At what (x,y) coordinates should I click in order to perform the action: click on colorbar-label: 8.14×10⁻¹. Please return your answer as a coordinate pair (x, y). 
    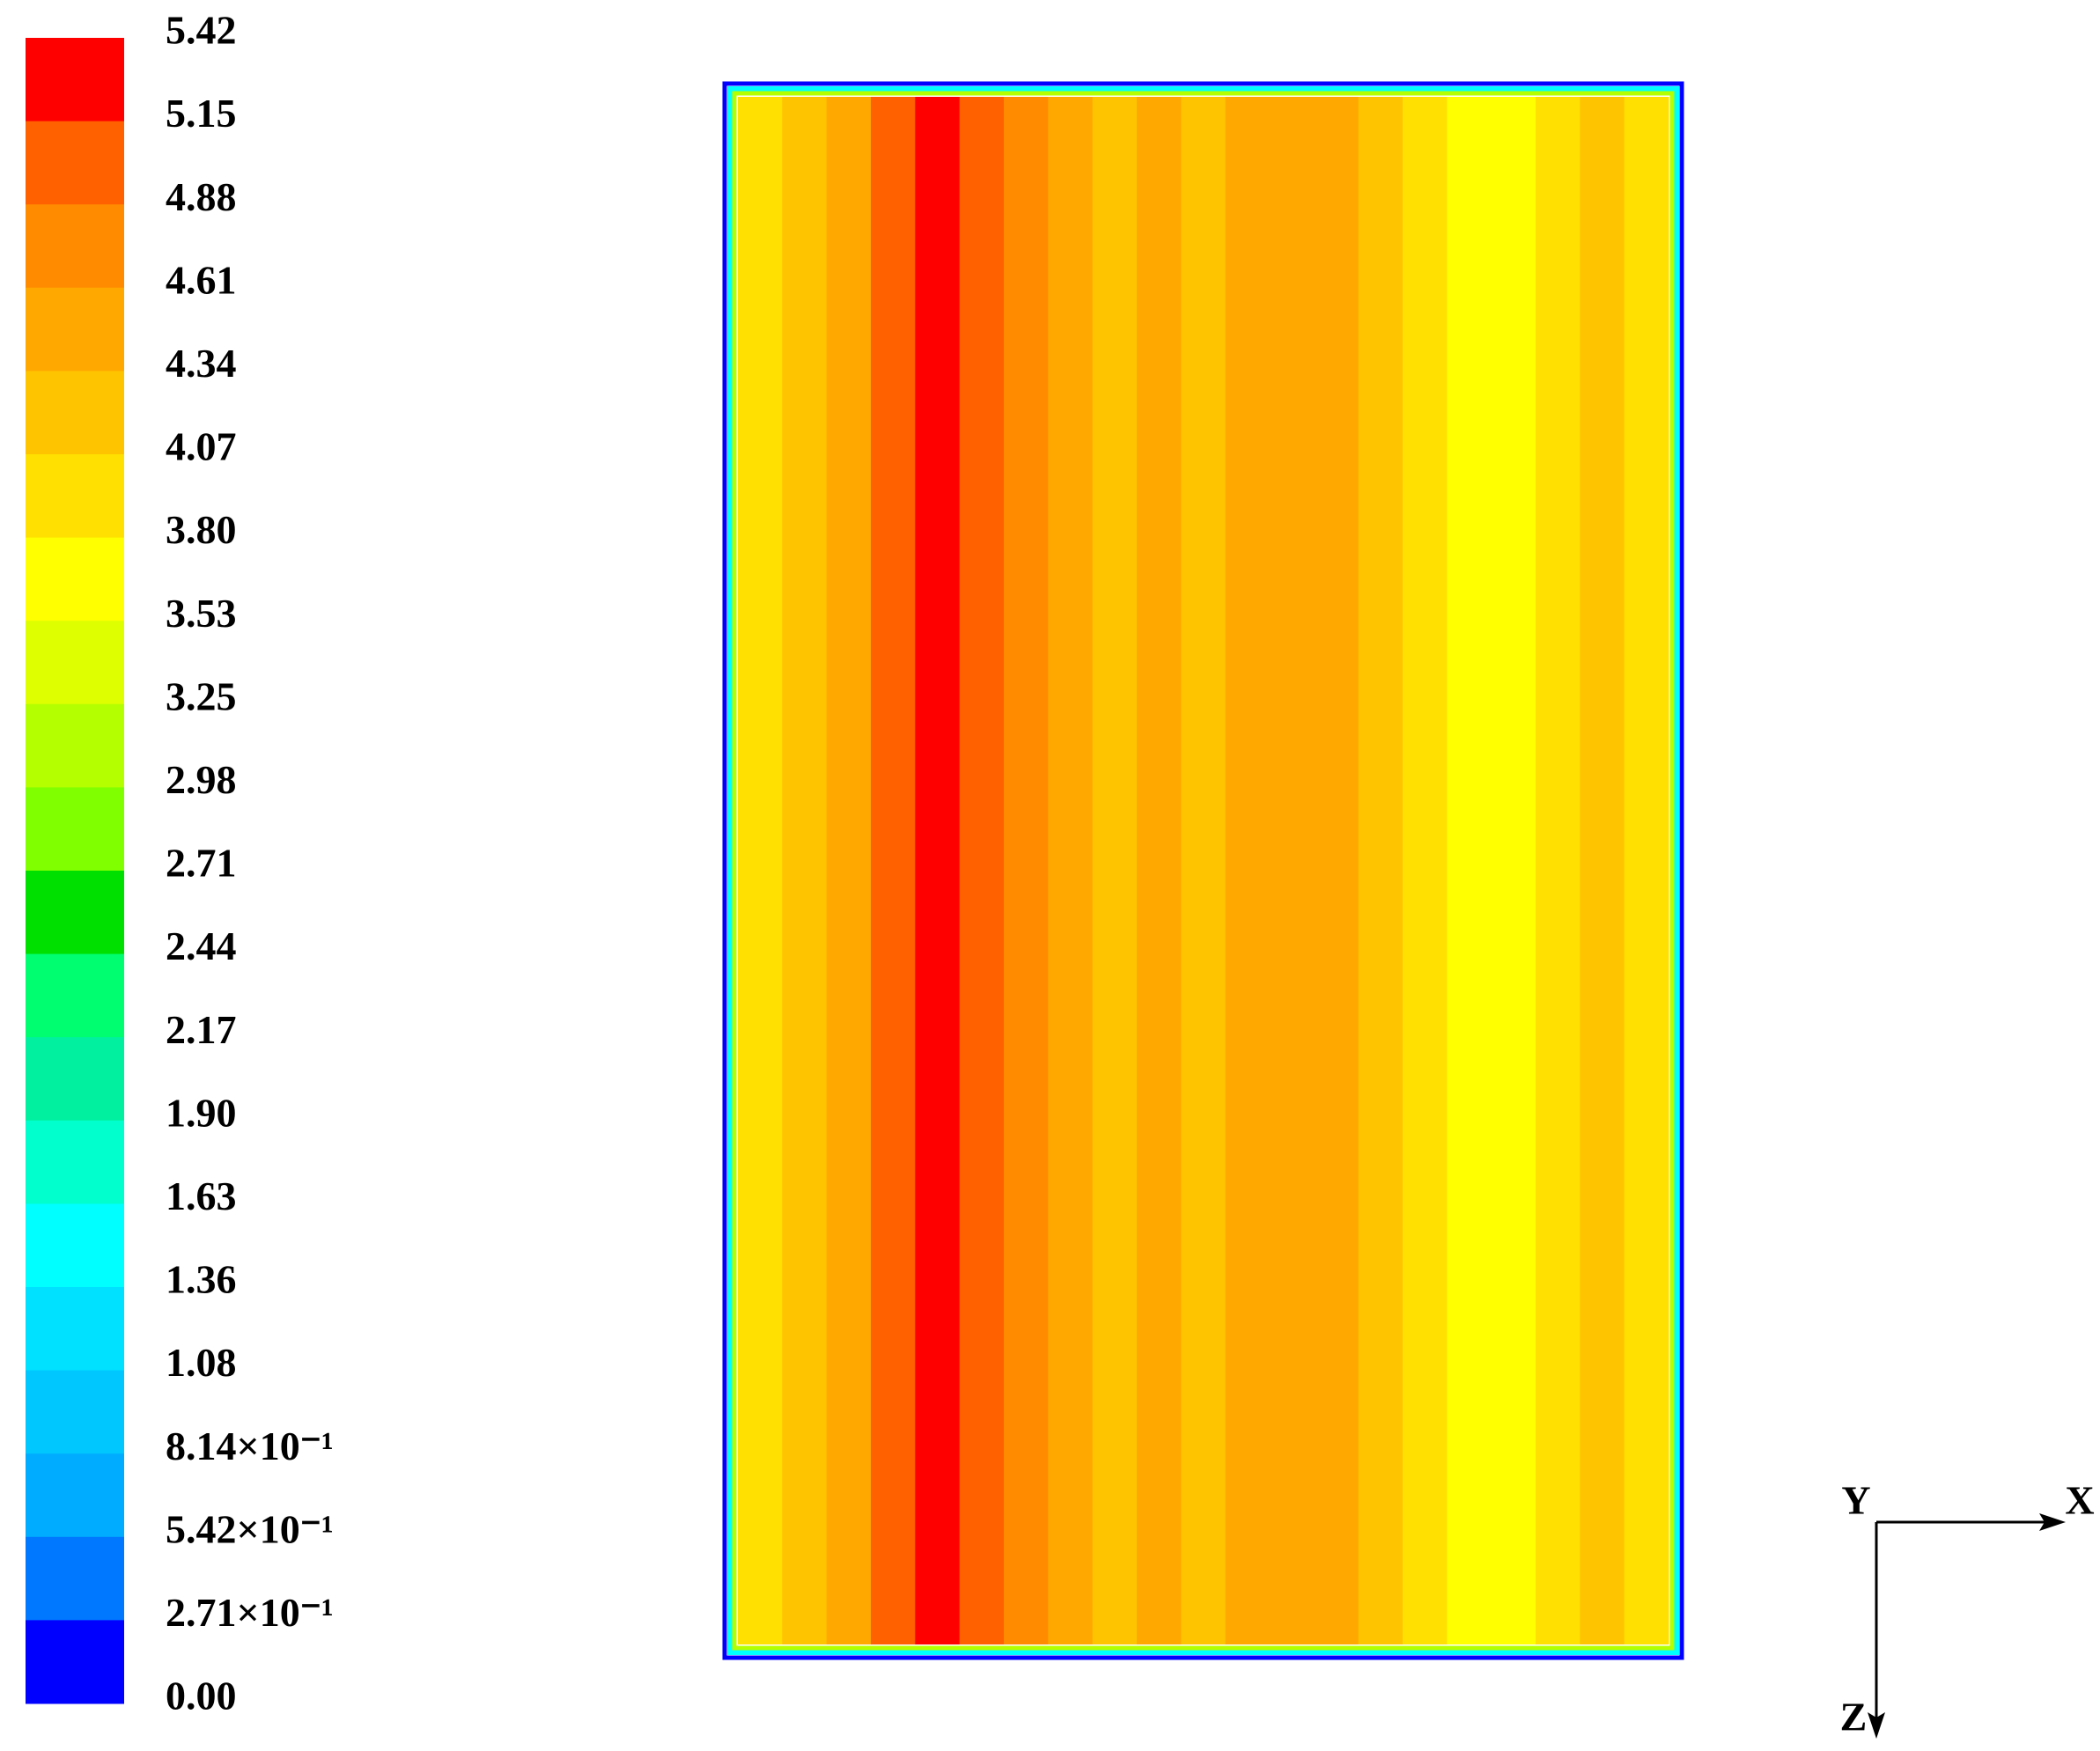
    Looking at the image, I should click on (250, 1446).